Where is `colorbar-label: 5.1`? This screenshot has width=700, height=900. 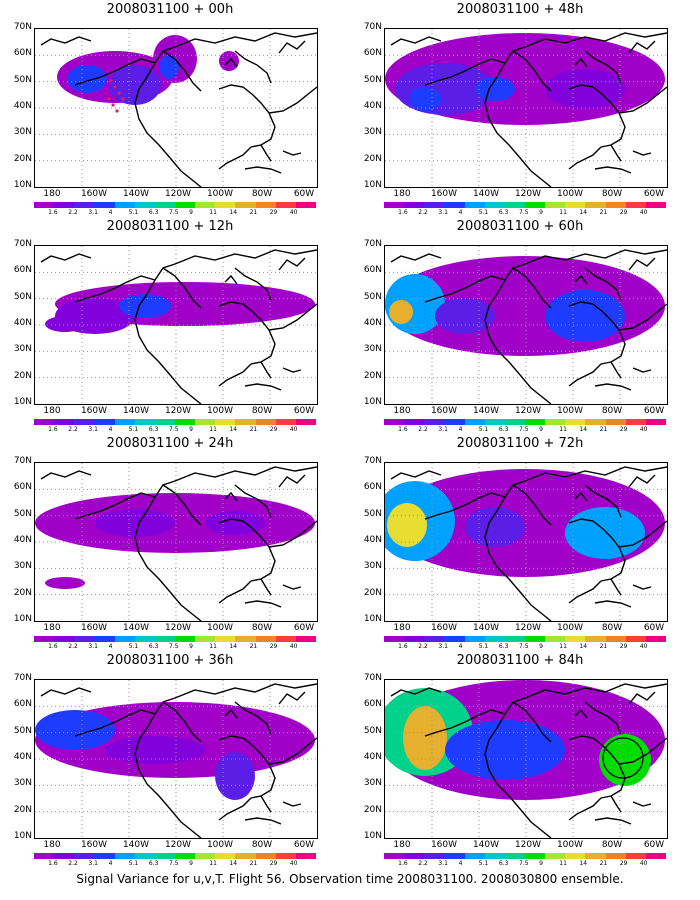 colorbar-label: 5.1 is located at coordinates (483, 646).